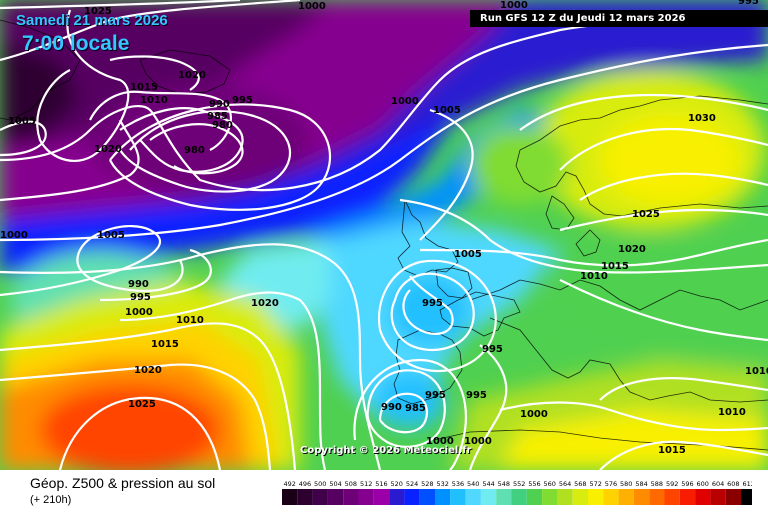  What do you see at coordinates (397, 484) in the screenshot?
I see `scale-tick-label: 520` at bounding box center [397, 484].